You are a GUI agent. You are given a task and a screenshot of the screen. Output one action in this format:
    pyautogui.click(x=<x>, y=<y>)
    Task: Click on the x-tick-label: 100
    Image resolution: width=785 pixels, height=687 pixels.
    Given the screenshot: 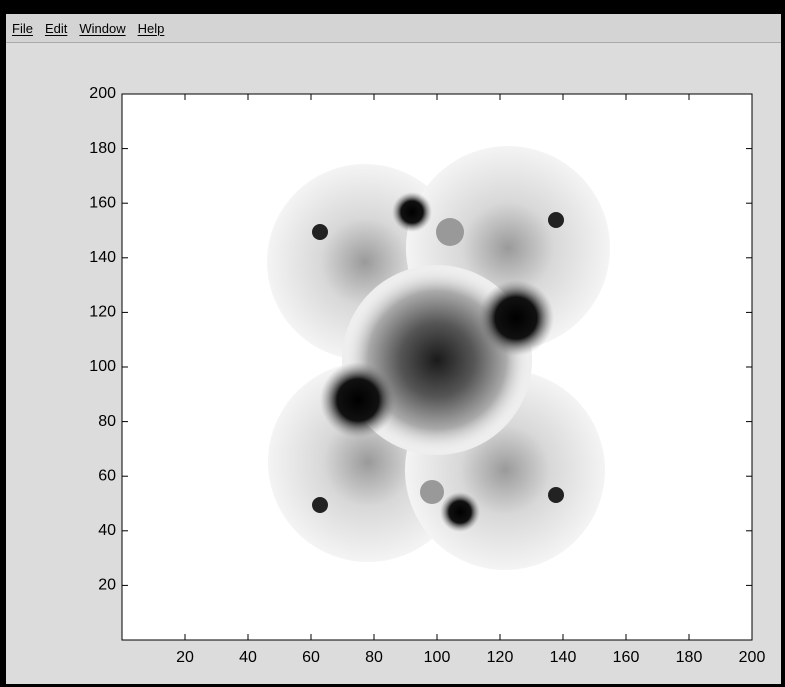 What is the action you would take?
    pyautogui.click(x=437, y=657)
    